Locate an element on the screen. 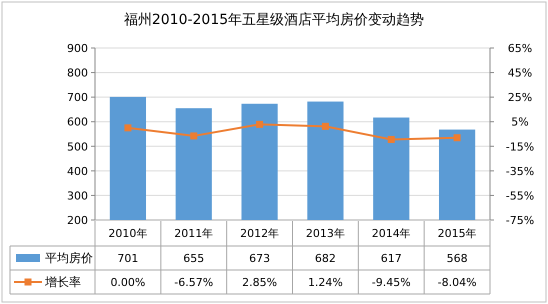  x-tick-label: 2012年 is located at coordinates (260, 233).